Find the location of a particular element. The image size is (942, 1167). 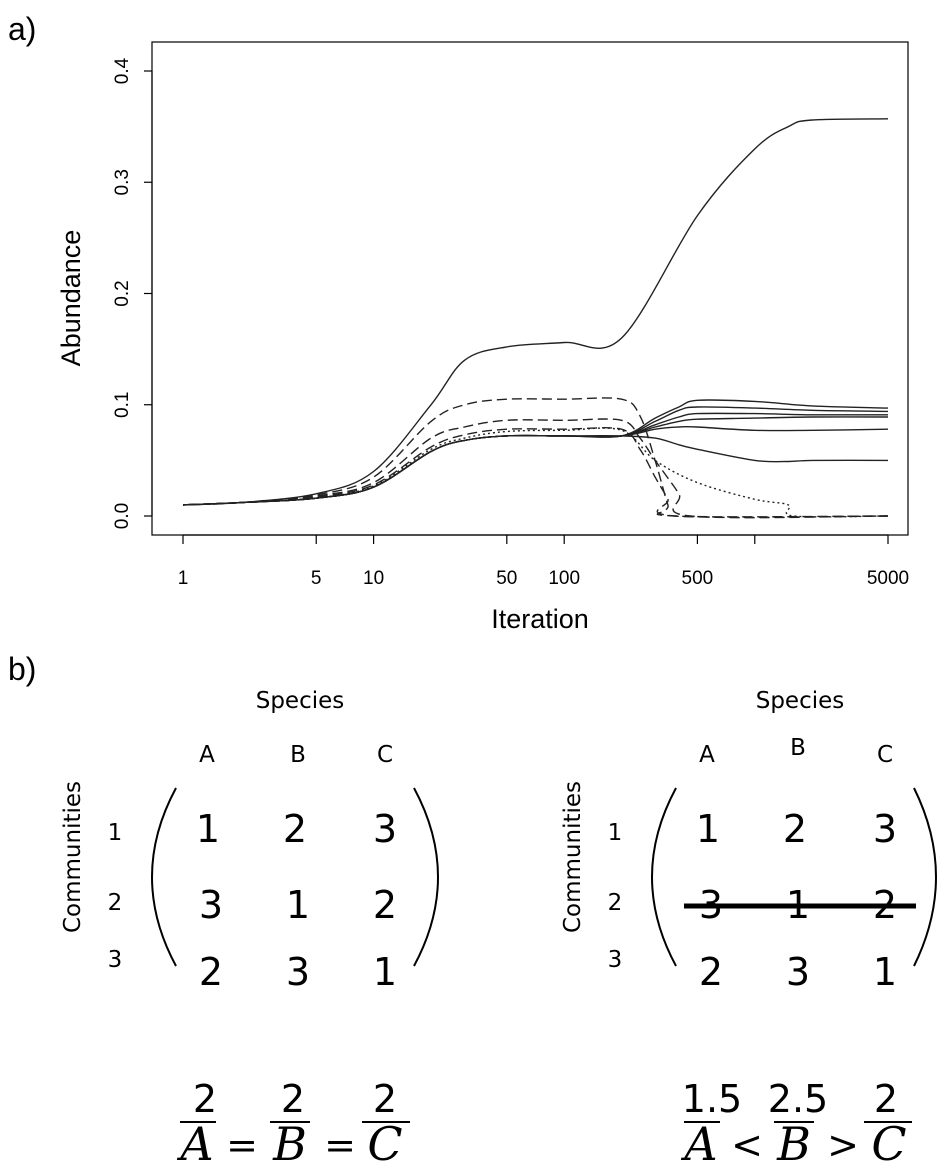

x-tick-label: 50 is located at coordinates (506, 578).